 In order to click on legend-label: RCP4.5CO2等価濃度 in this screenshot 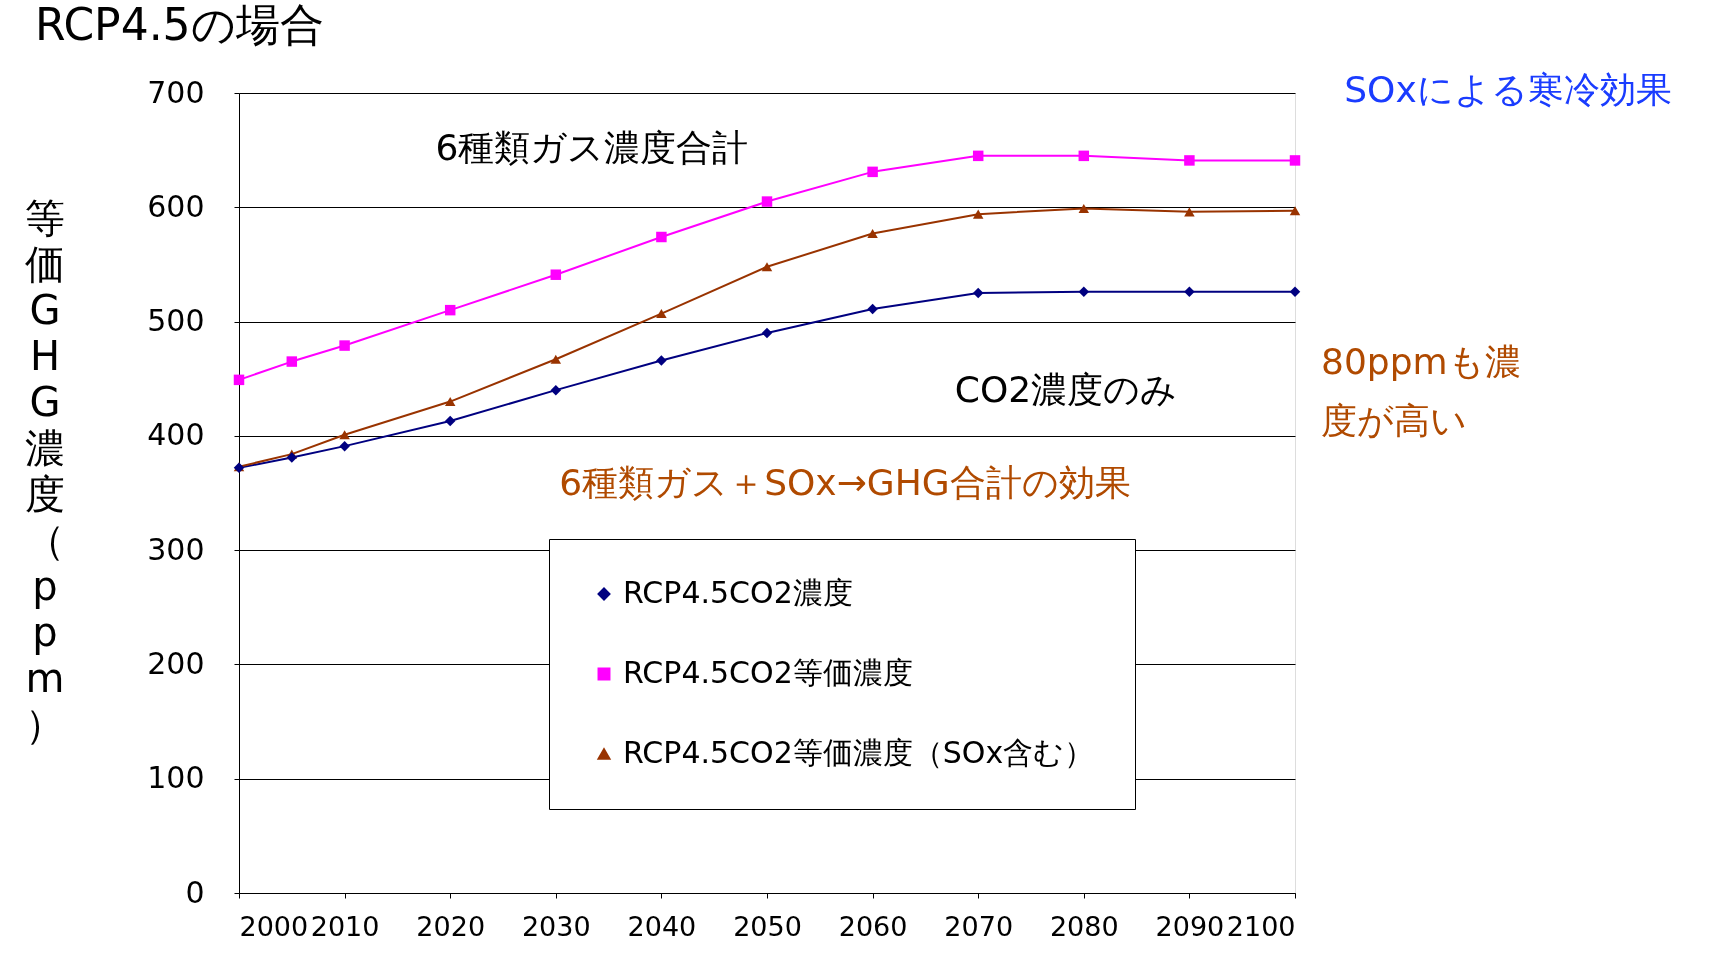, I will do `click(768, 672)`.